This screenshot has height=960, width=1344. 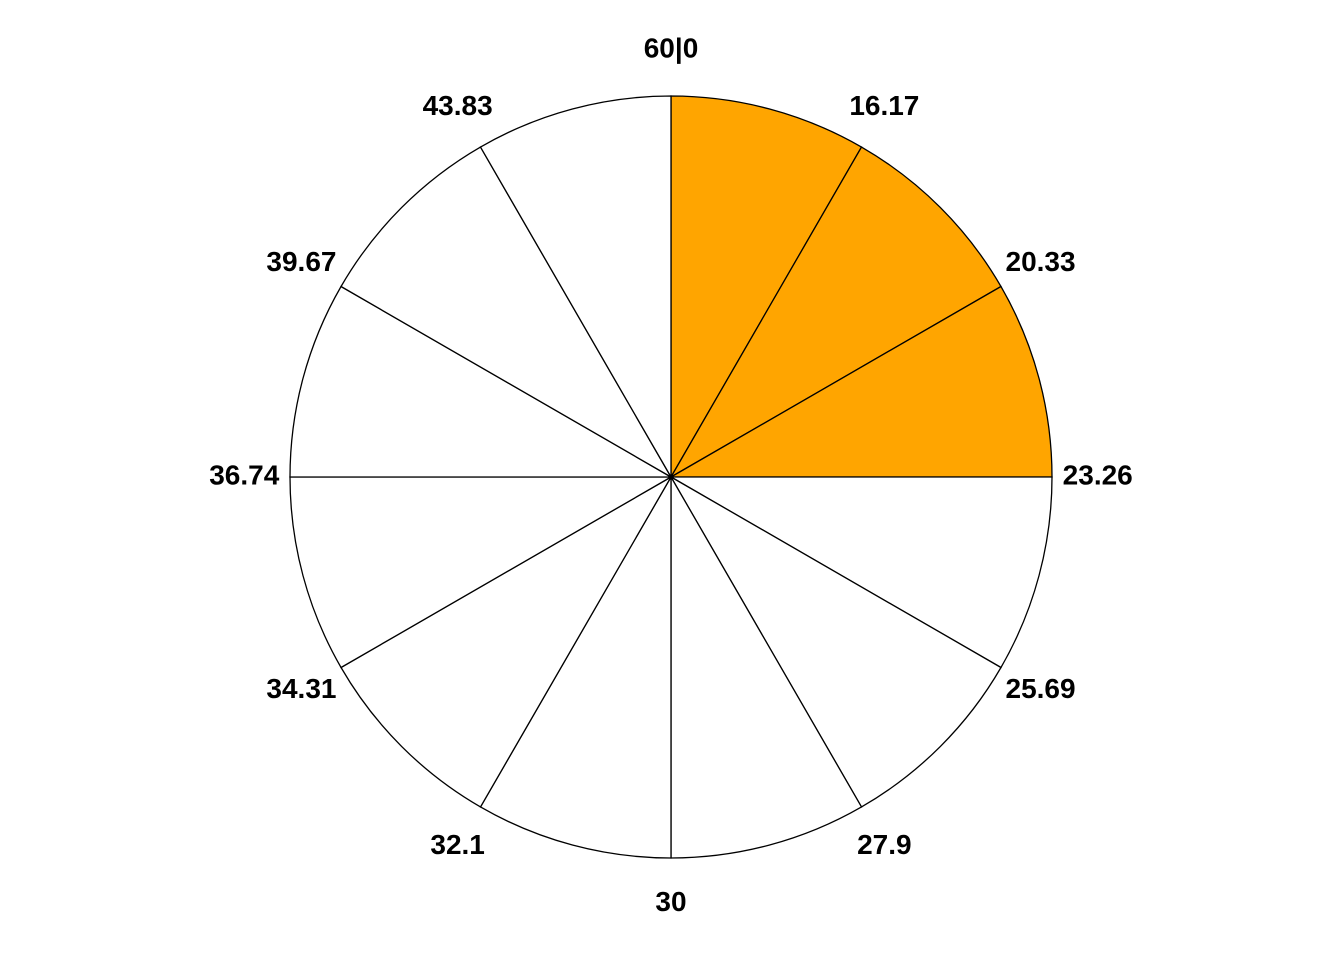 I want to click on boundary-label: 43.83, so click(x=458, y=105).